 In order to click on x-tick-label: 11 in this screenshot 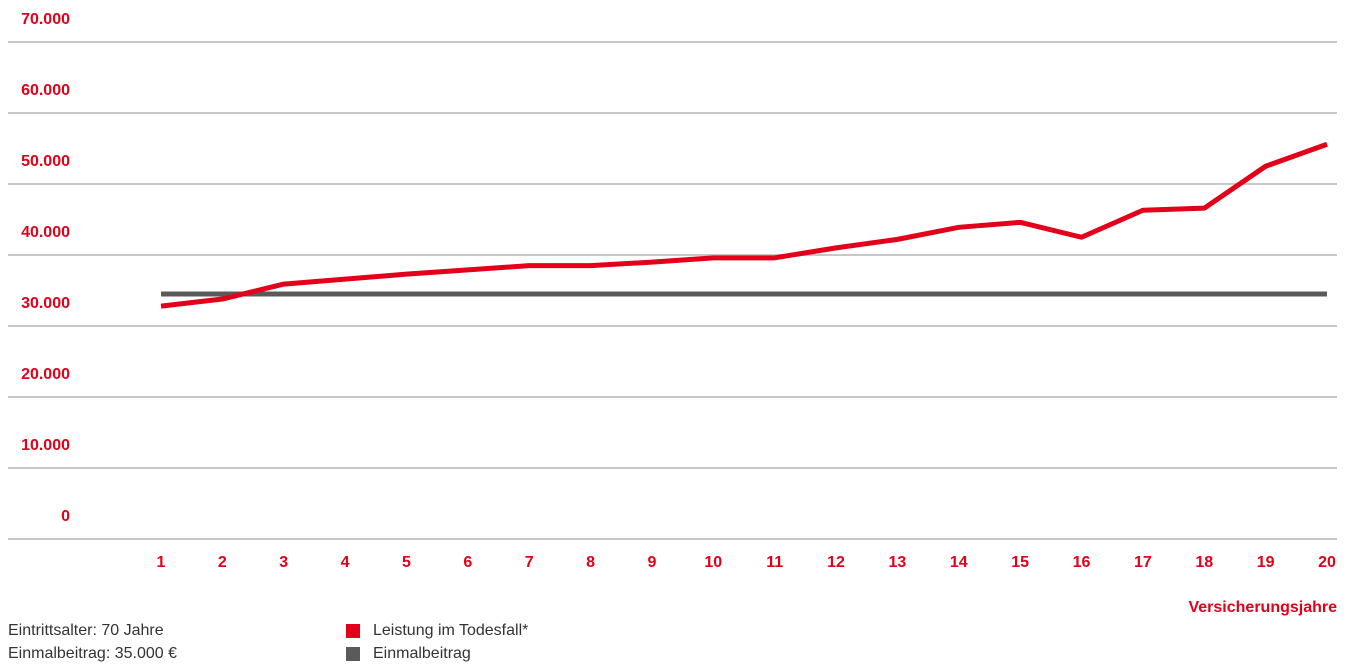, I will do `click(774, 562)`.